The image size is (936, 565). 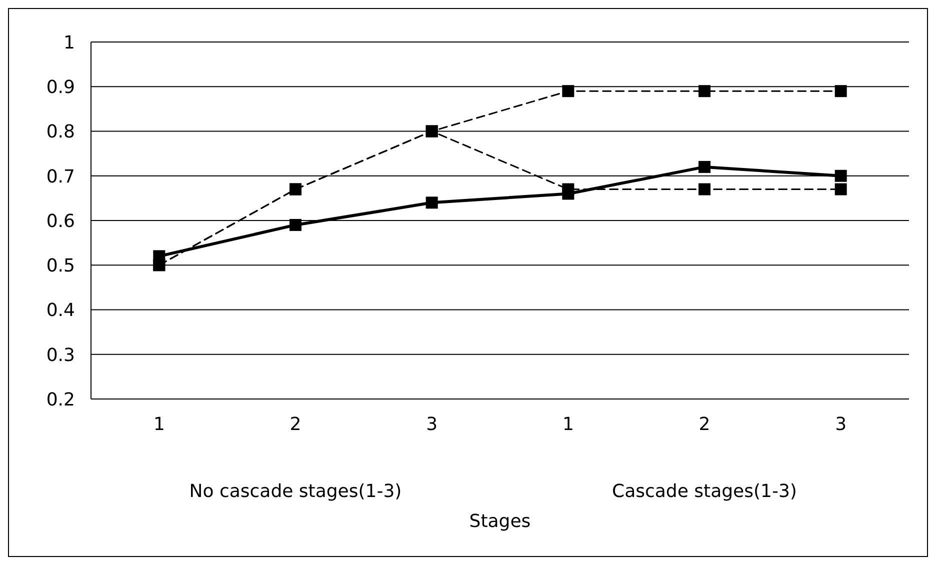 I want to click on text: Cascade stages(1-3), so click(x=704, y=491).